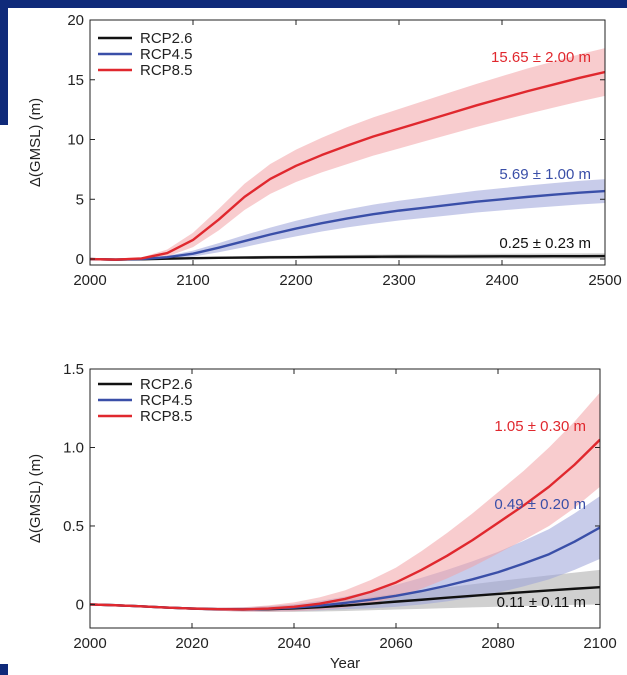  I want to click on annotation-rcp45: 0.49 ± 0.20 m, so click(540, 504).